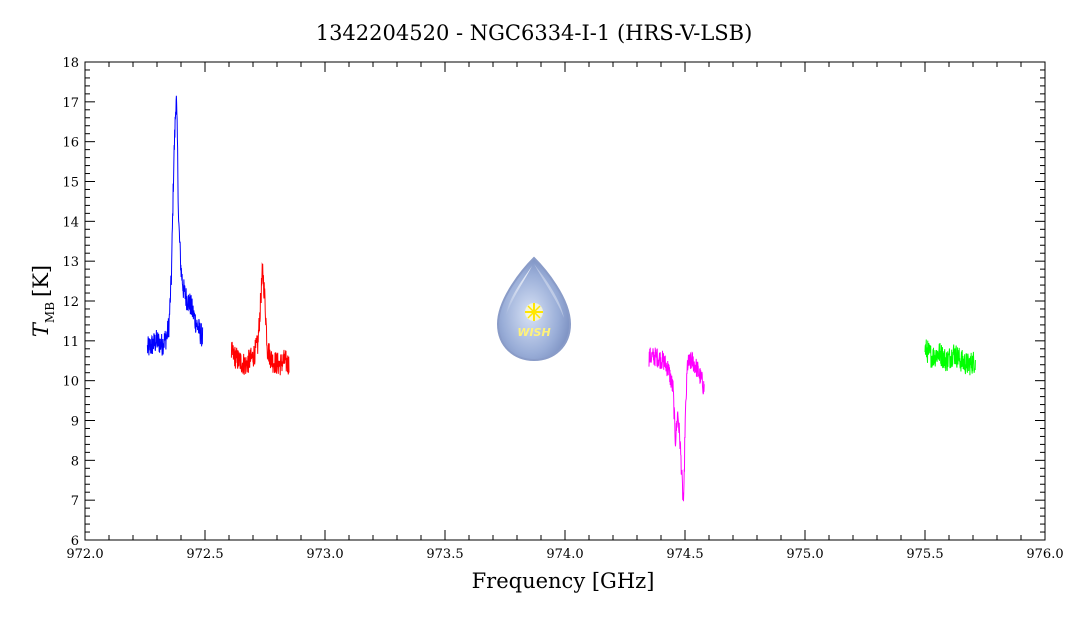 This screenshot has width=1068, height=618. I want to click on x-tick-label: 972.5, so click(204, 554).